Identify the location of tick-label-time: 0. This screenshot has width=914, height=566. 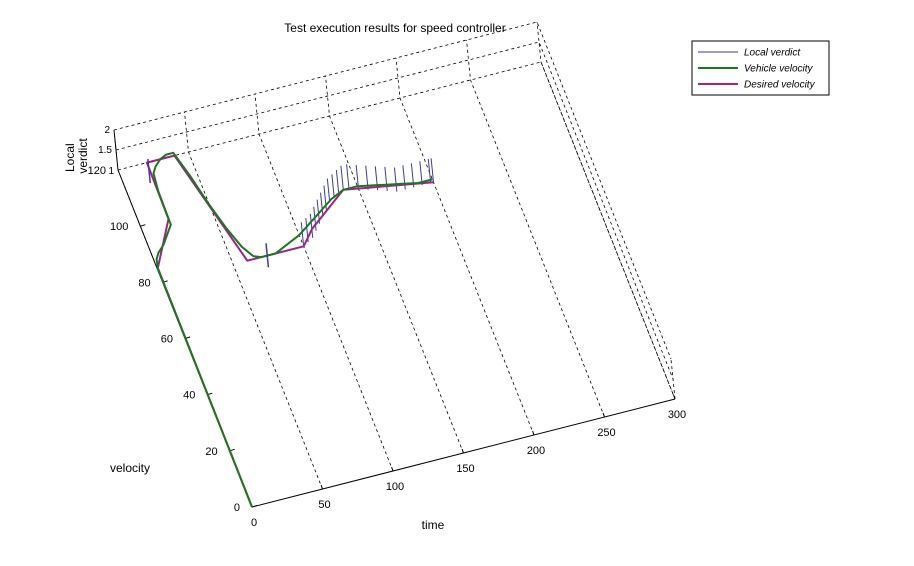
(254, 523).